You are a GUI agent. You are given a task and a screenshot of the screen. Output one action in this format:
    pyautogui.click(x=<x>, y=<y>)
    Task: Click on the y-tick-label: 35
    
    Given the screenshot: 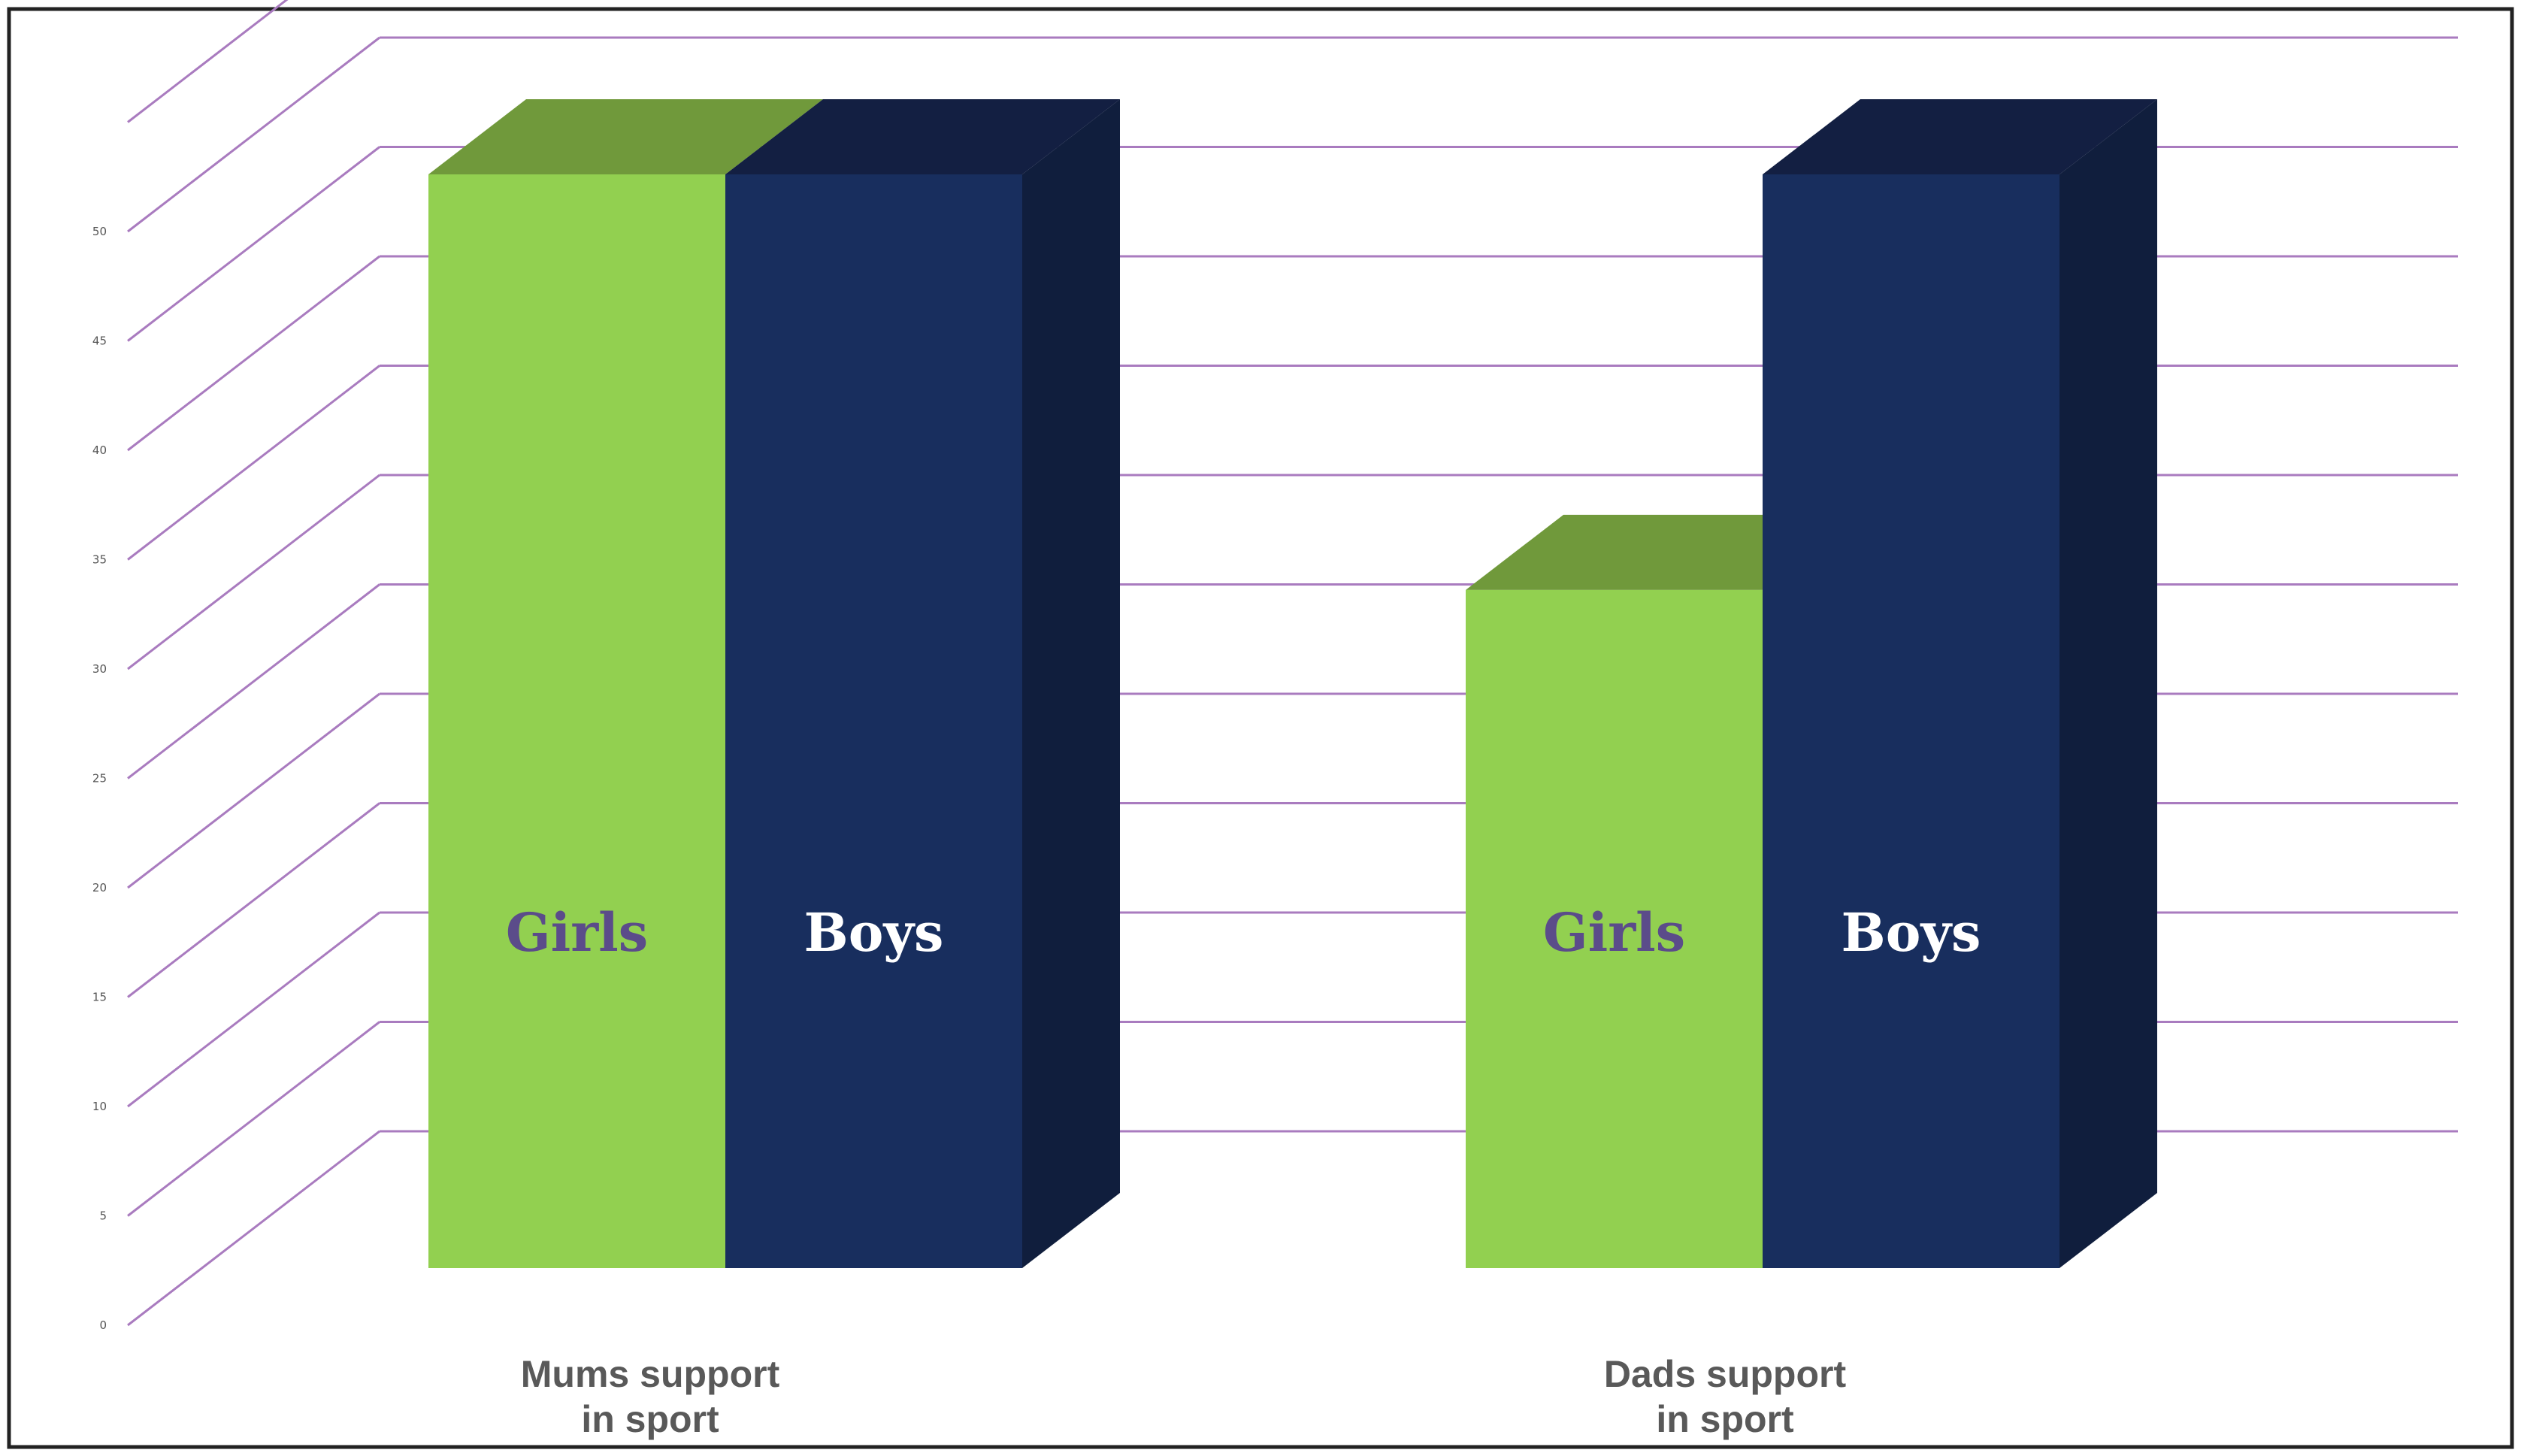 What is the action you would take?
    pyautogui.click(x=99, y=560)
    